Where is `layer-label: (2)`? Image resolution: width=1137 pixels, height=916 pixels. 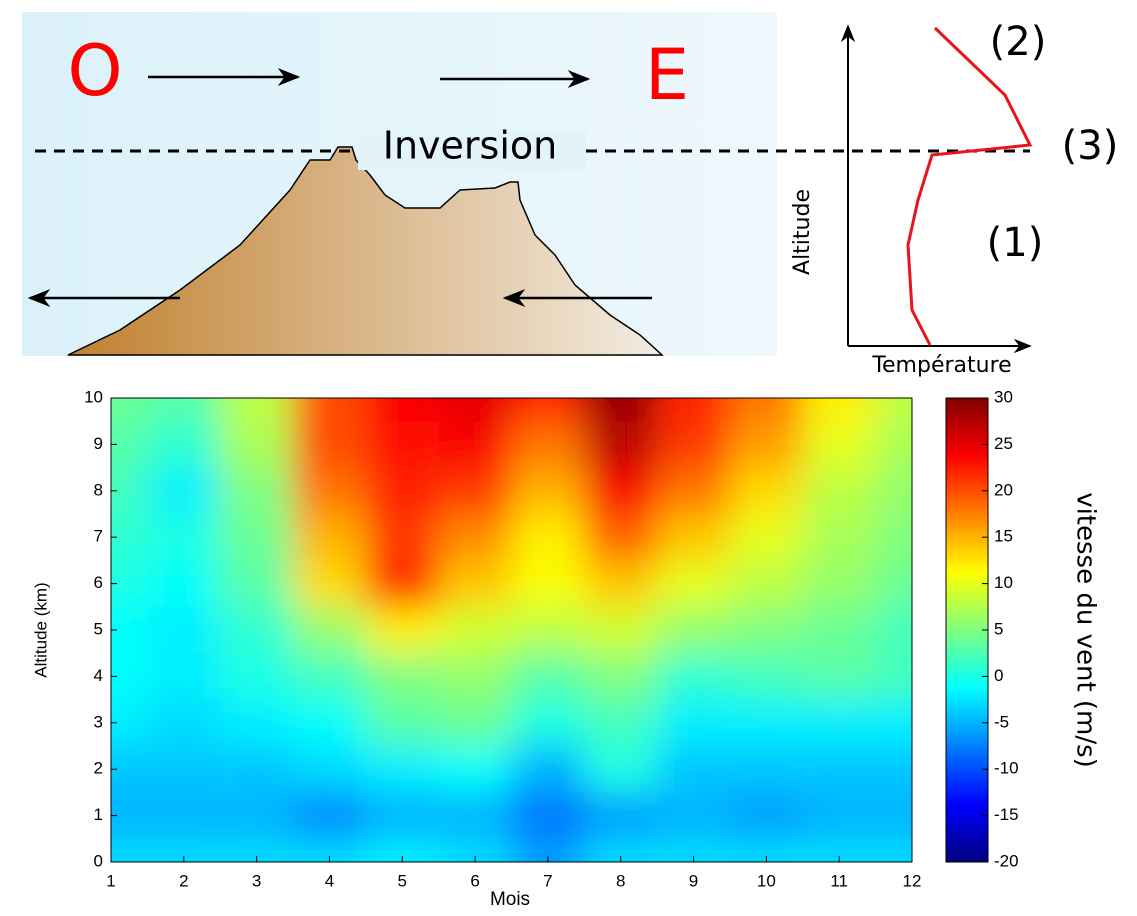 layer-label: (2) is located at coordinates (1018, 42).